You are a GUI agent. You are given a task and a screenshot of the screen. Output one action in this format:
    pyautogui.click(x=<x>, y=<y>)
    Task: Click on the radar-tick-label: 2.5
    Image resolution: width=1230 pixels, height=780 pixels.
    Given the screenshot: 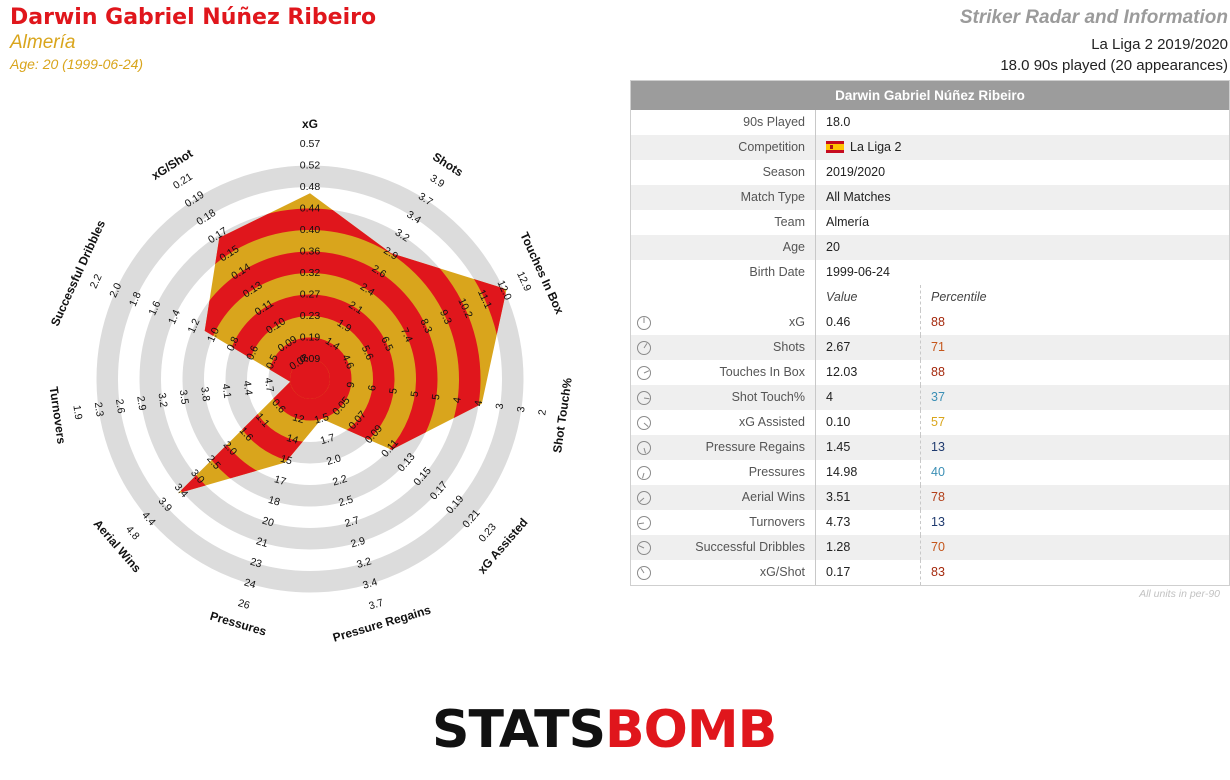 What is the action you would take?
    pyautogui.click(x=346, y=501)
    